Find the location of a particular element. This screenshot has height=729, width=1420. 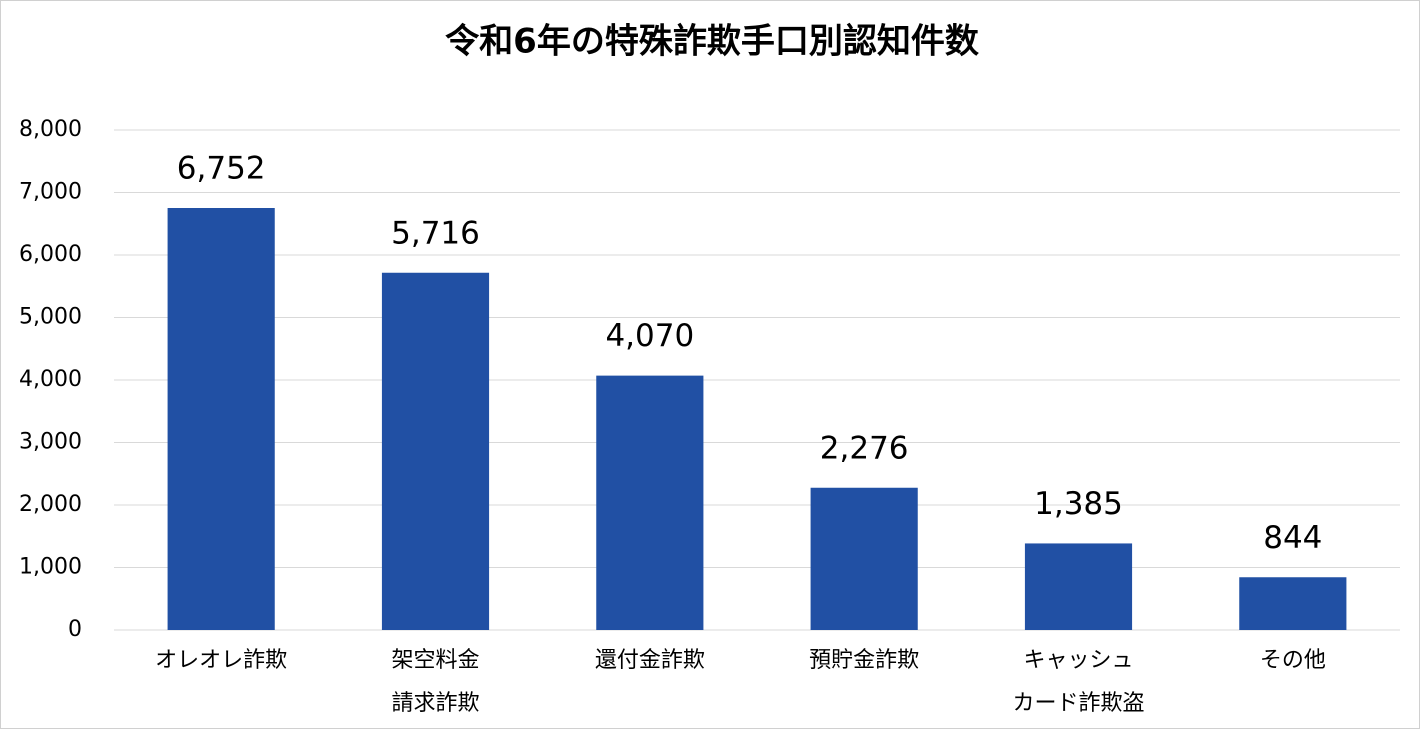

value-label: 6,752 is located at coordinates (221, 169).